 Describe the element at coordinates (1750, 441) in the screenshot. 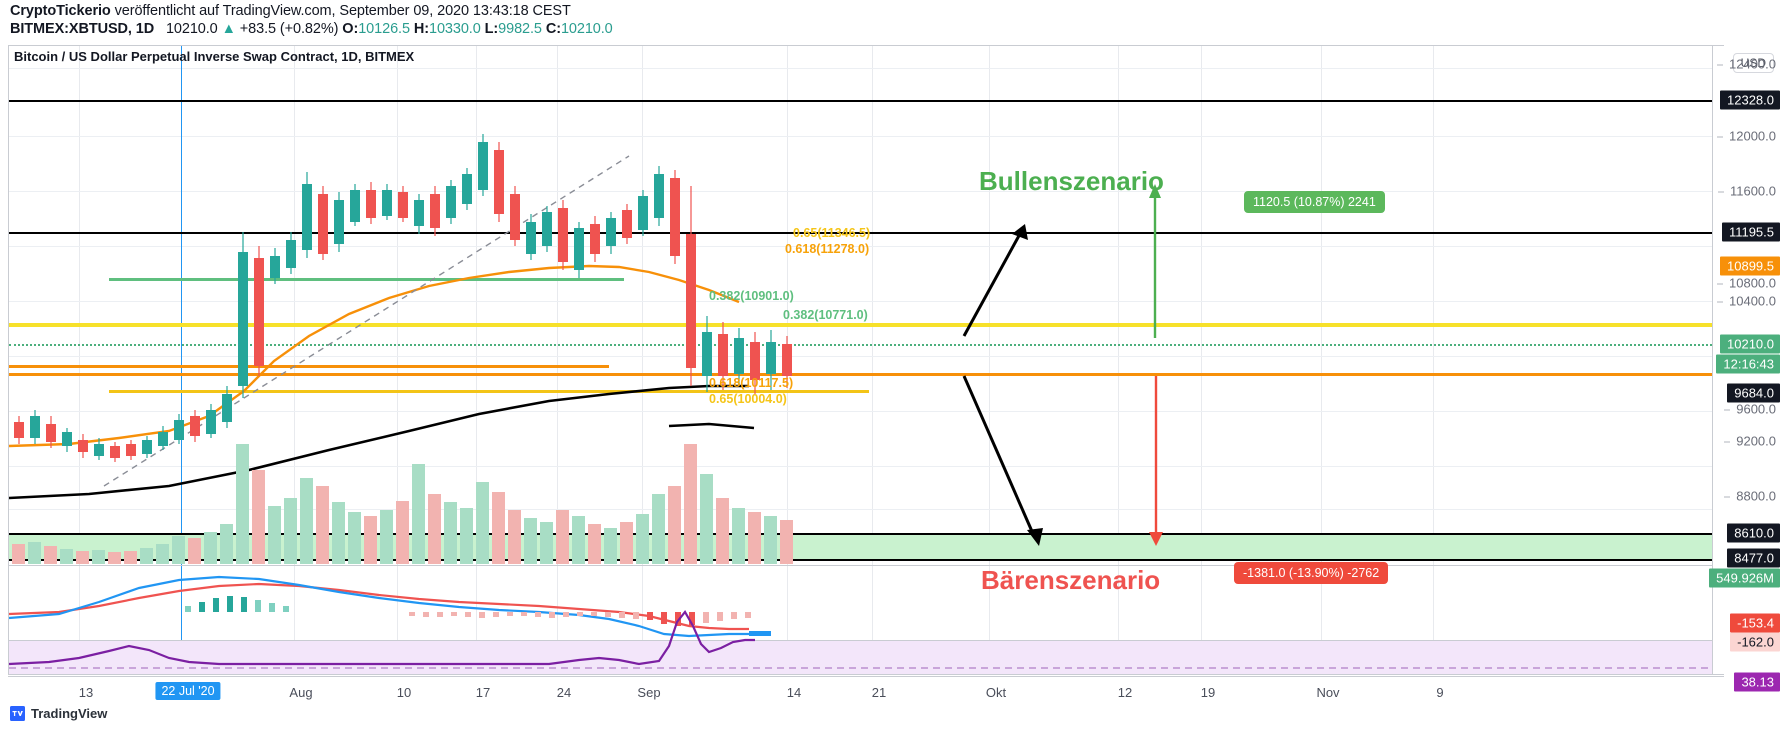

I see `axis-tick-9200: 9200.0` at that location.